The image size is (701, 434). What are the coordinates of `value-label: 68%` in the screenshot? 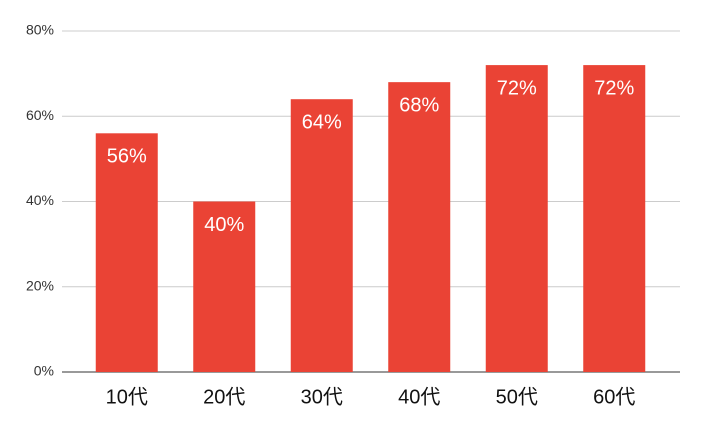 It's located at (419, 105).